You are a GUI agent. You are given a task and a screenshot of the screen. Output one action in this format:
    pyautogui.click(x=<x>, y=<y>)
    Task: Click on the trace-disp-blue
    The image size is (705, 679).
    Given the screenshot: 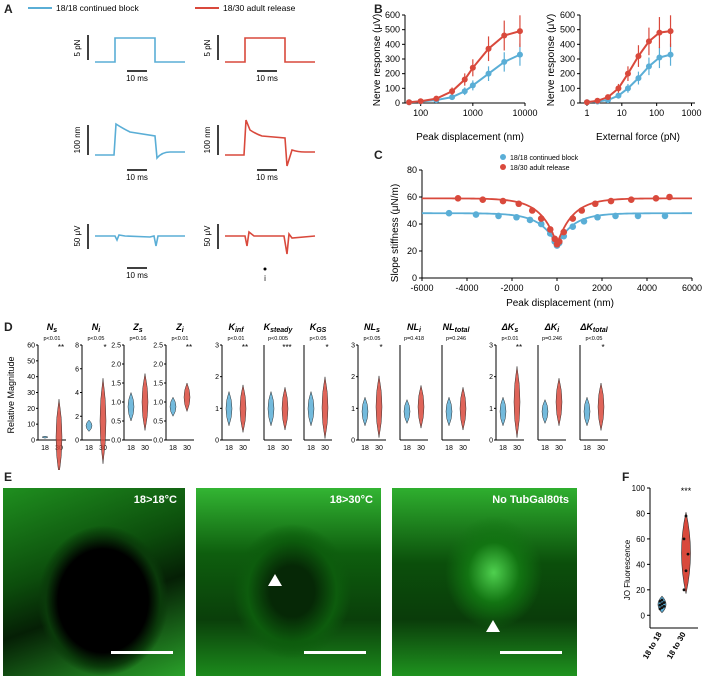 What is the action you would take?
    pyautogui.click(x=140, y=141)
    